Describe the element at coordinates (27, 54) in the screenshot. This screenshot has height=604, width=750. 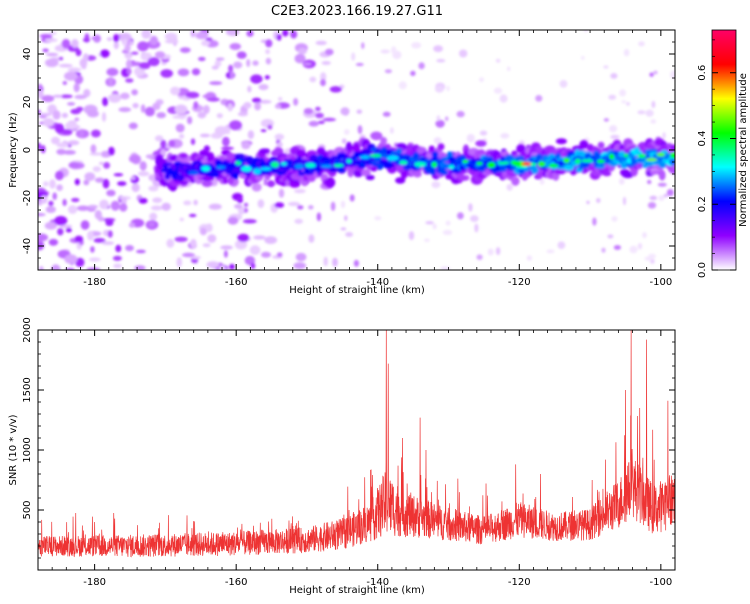
I see `y-tick-label: 40` at that location.